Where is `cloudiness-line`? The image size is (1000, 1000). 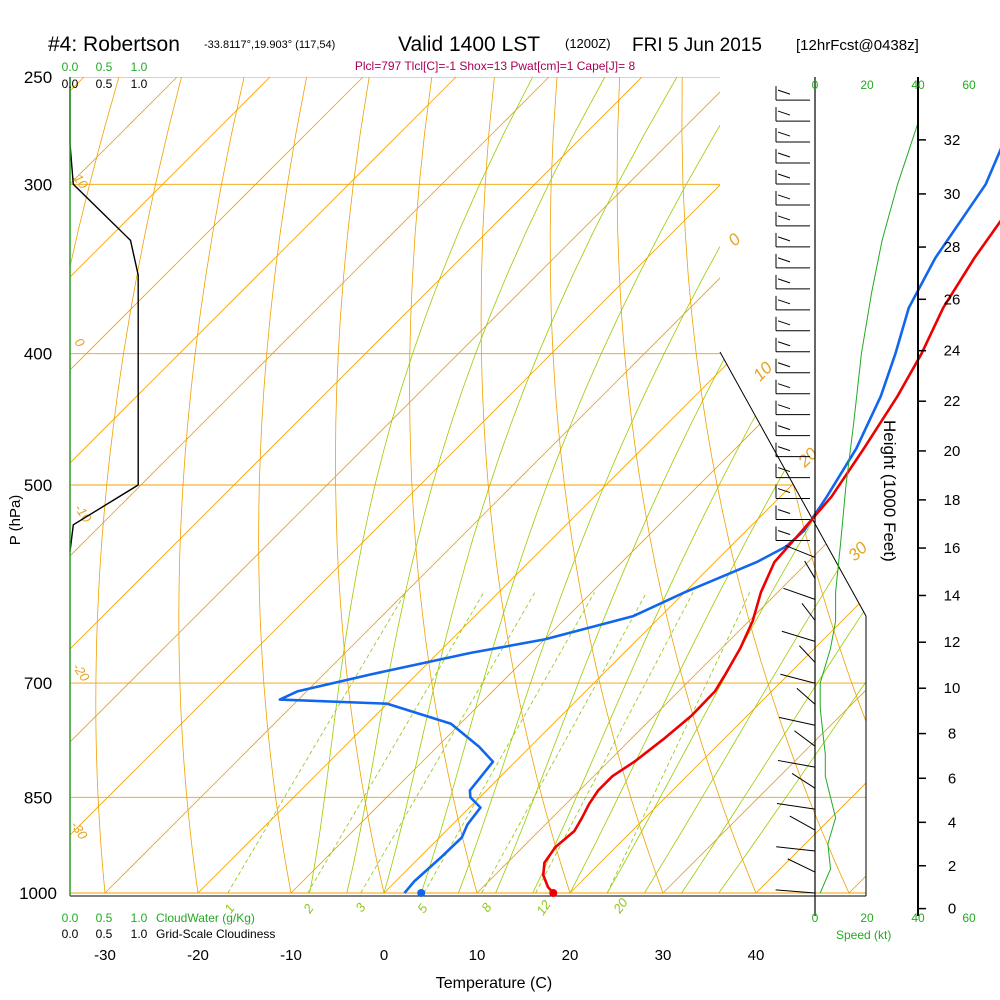
cloudiness-line is located at coordinates (104, 314).